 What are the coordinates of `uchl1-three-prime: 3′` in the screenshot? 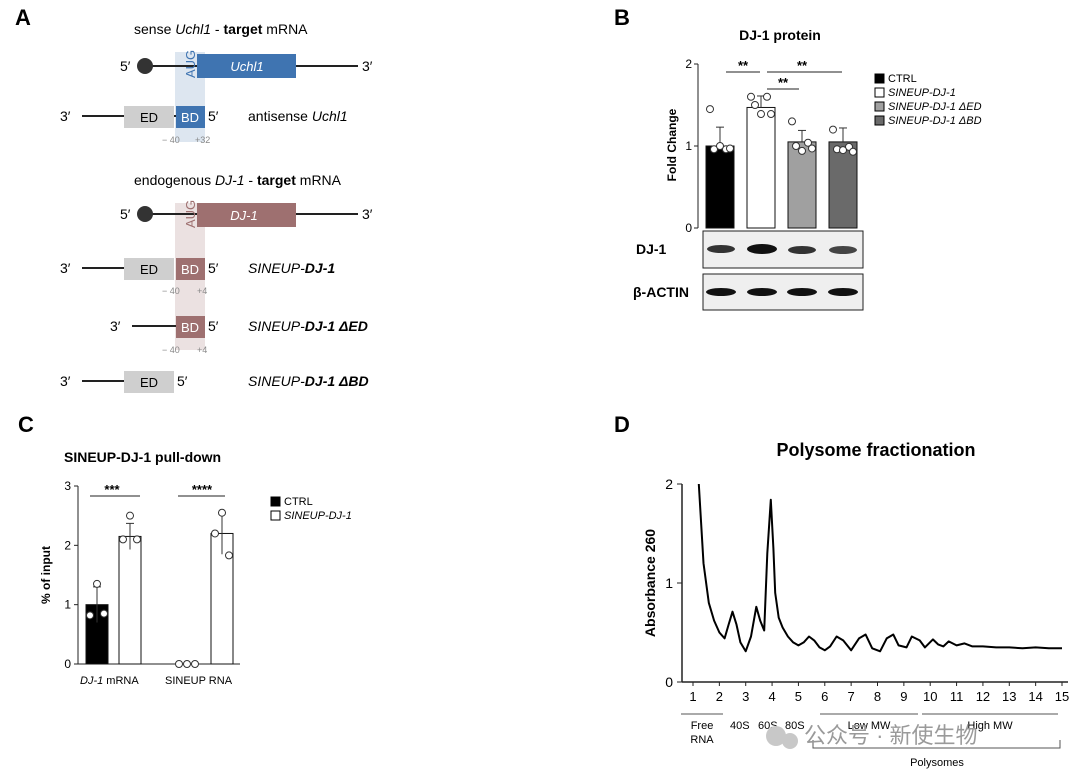 It's located at (367, 66).